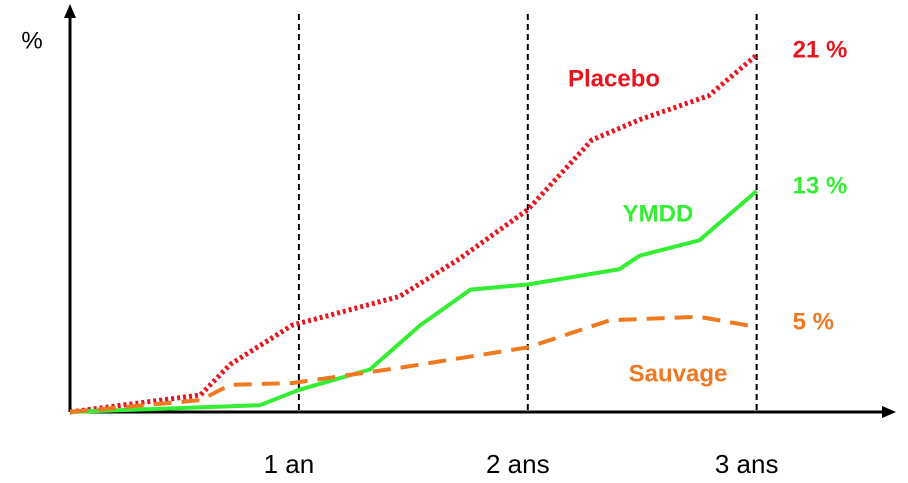 The image size is (908, 483). I want to click on y-axis-label: %, so click(31, 40).